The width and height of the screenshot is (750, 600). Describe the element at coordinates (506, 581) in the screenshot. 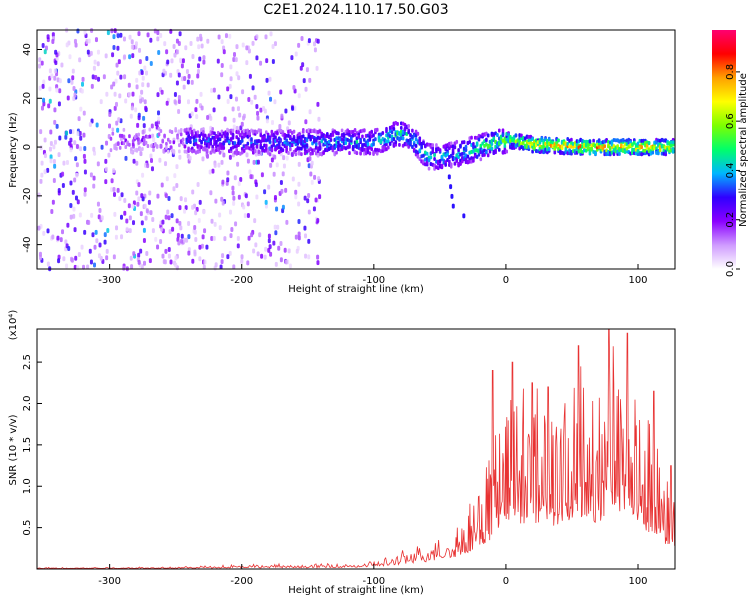

I see `x-tick-label: 0` at that location.